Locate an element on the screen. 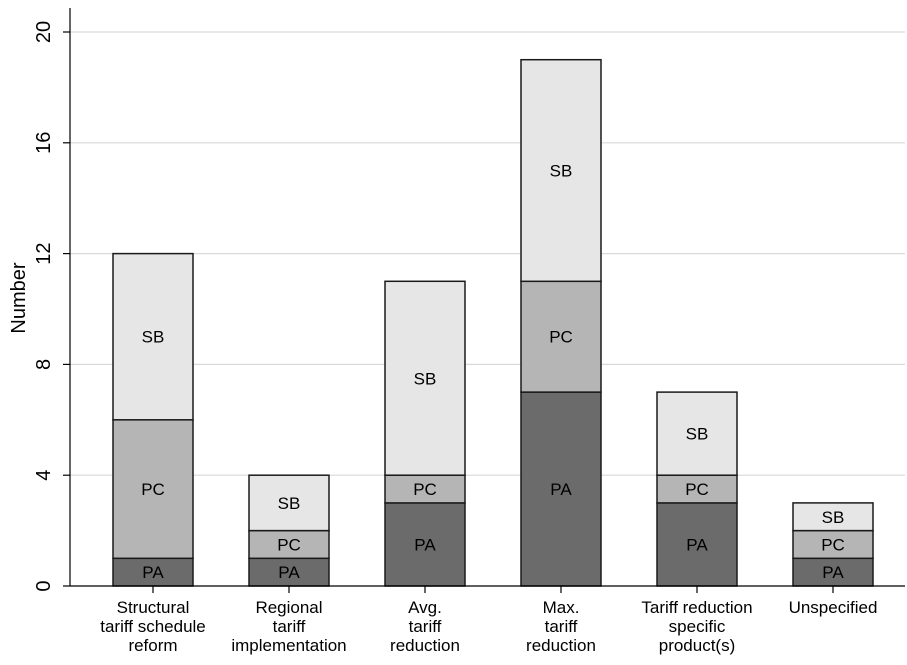 Image resolution: width=907 pixels, height=665 pixels. x-tick-label-line: Avg. is located at coordinates (425, 607).